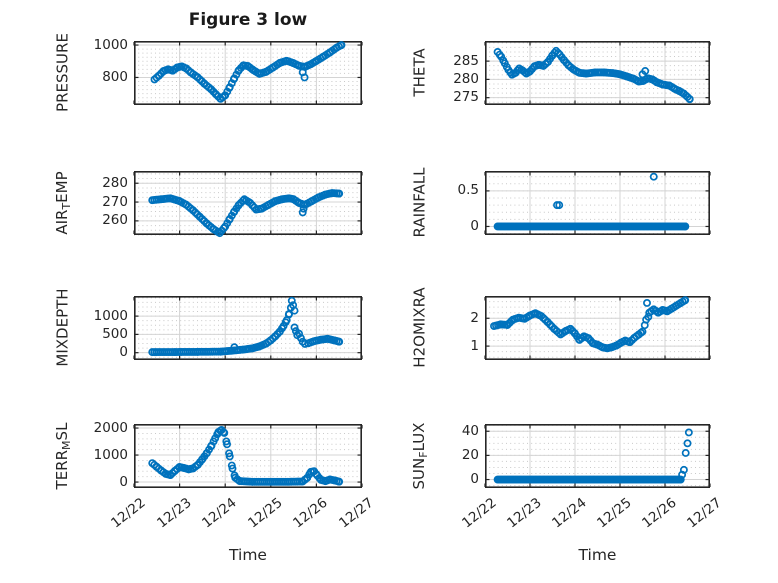 This screenshot has height=583, width=778. What do you see at coordinates (466, 78) in the screenshot?
I see `ytick-label-theta: 280` at bounding box center [466, 78].